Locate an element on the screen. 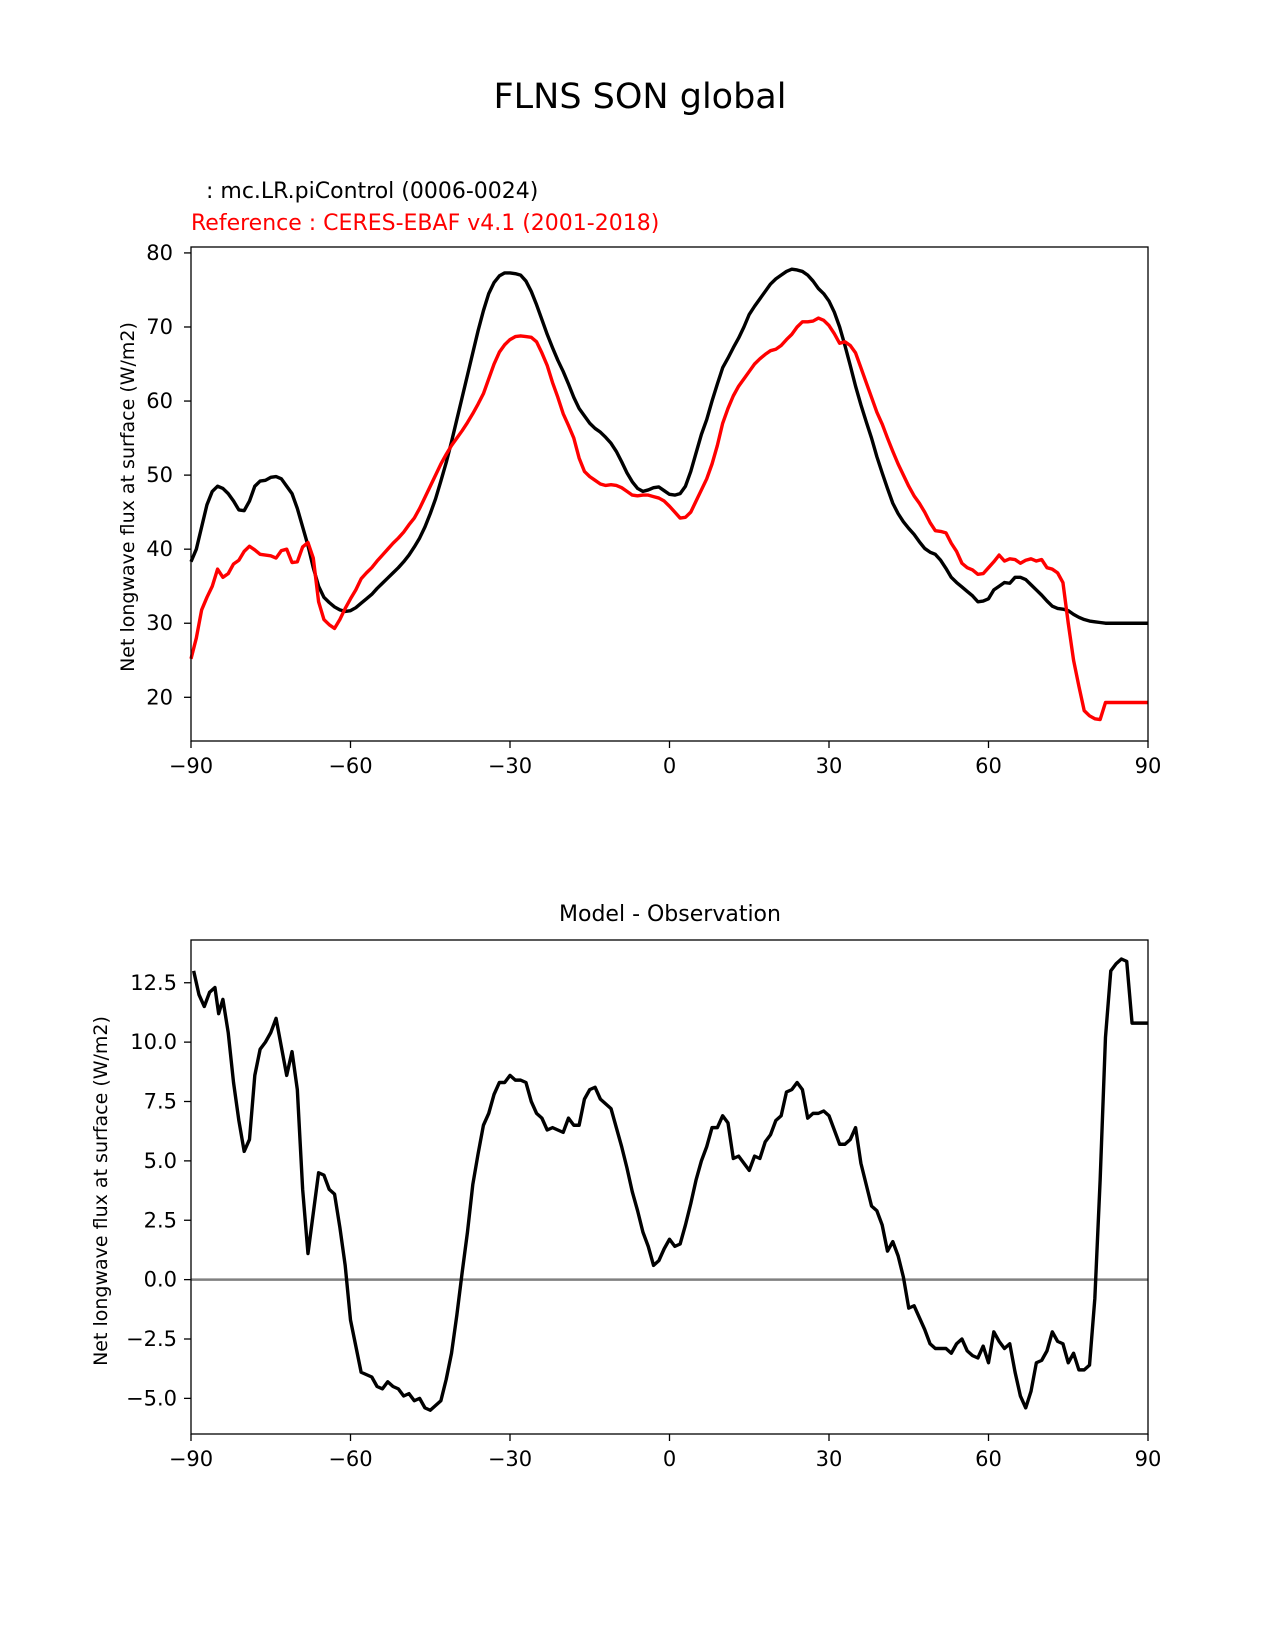 The image size is (1275, 1650). top-x-tick-label: 60 is located at coordinates (988, 766).